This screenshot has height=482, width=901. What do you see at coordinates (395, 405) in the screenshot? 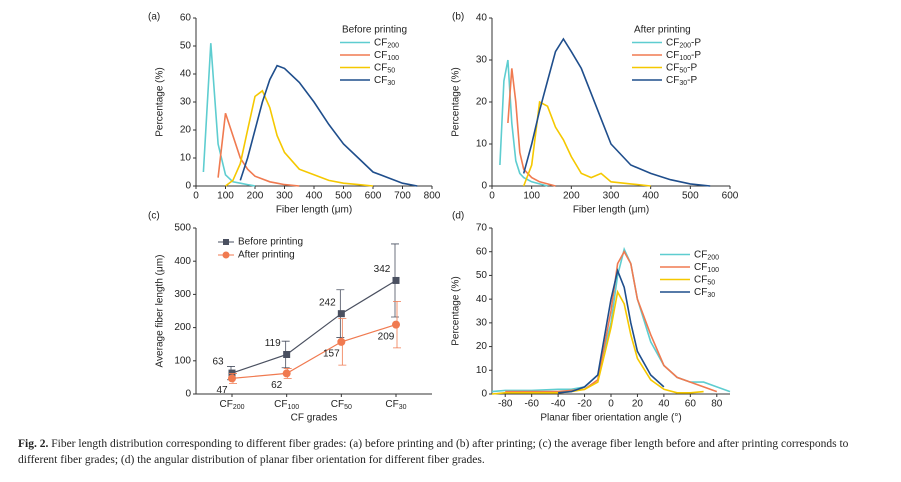
I see `x-tick-label: CF30` at bounding box center [395, 405].